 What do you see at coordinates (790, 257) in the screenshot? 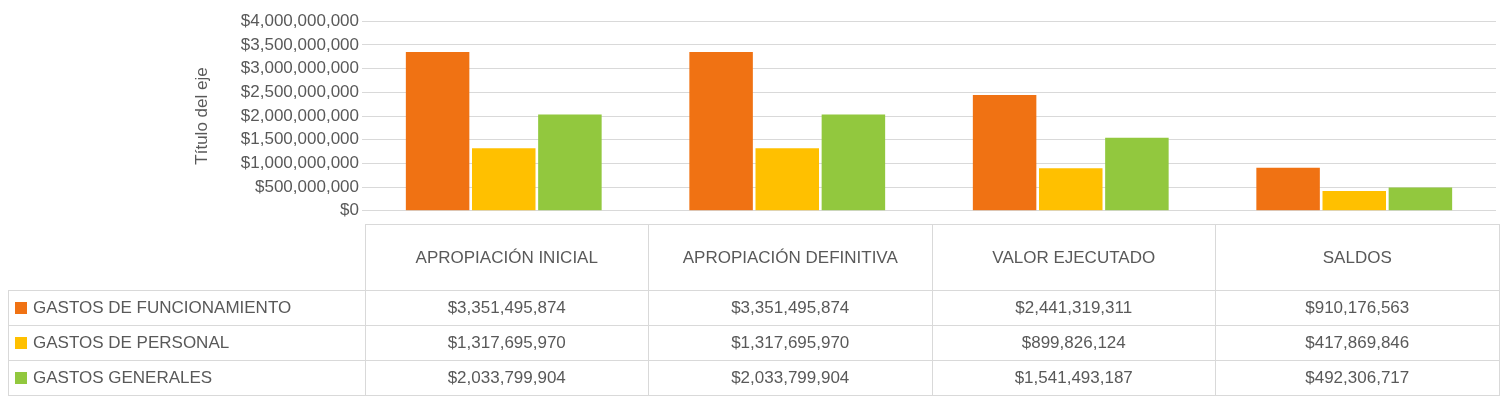
I see `x-tick-label: APROPIACIÓN DEFINITIVA` at bounding box center [790, 257].